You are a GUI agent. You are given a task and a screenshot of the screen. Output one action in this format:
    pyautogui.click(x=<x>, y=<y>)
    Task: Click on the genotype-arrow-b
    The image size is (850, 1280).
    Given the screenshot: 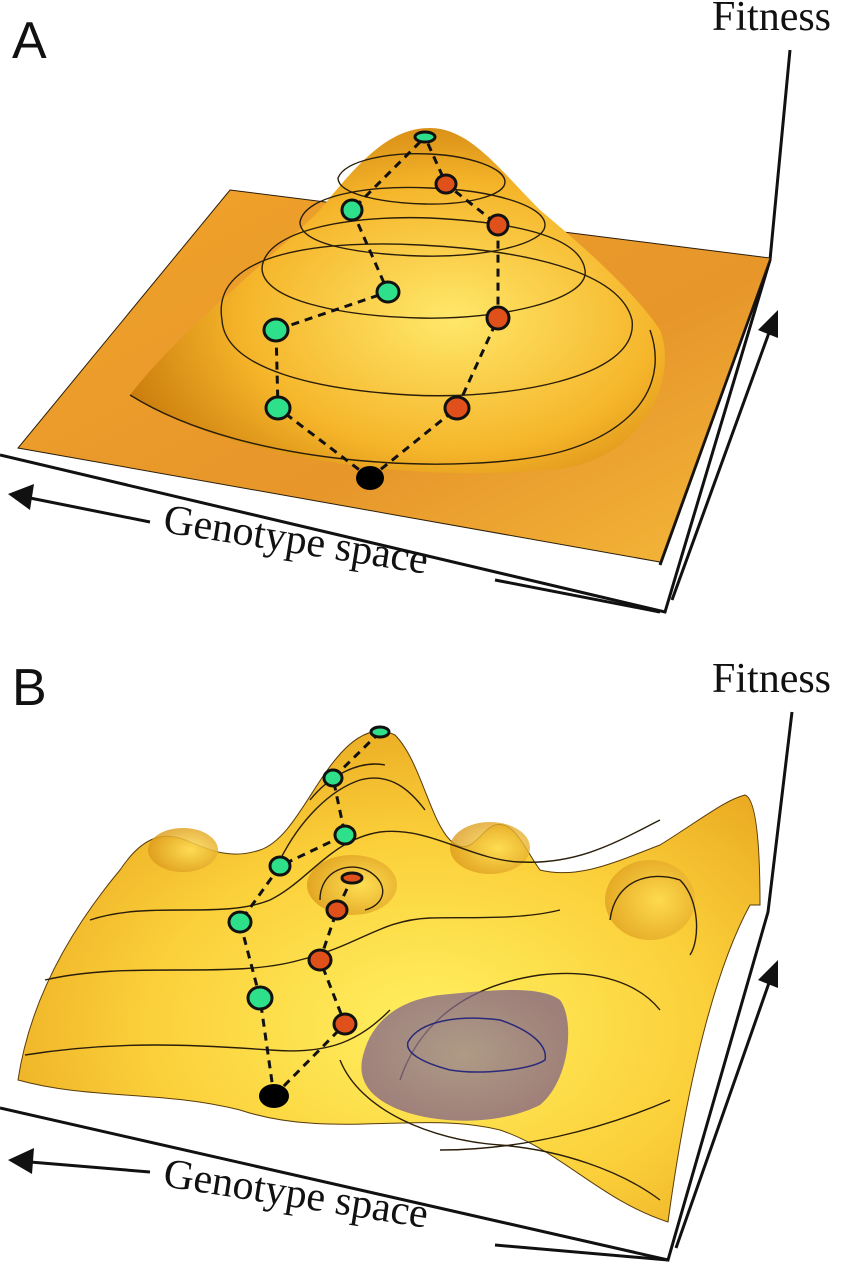 What is the action you would take?
    pyautogui.click(x=338, y=1205)
    